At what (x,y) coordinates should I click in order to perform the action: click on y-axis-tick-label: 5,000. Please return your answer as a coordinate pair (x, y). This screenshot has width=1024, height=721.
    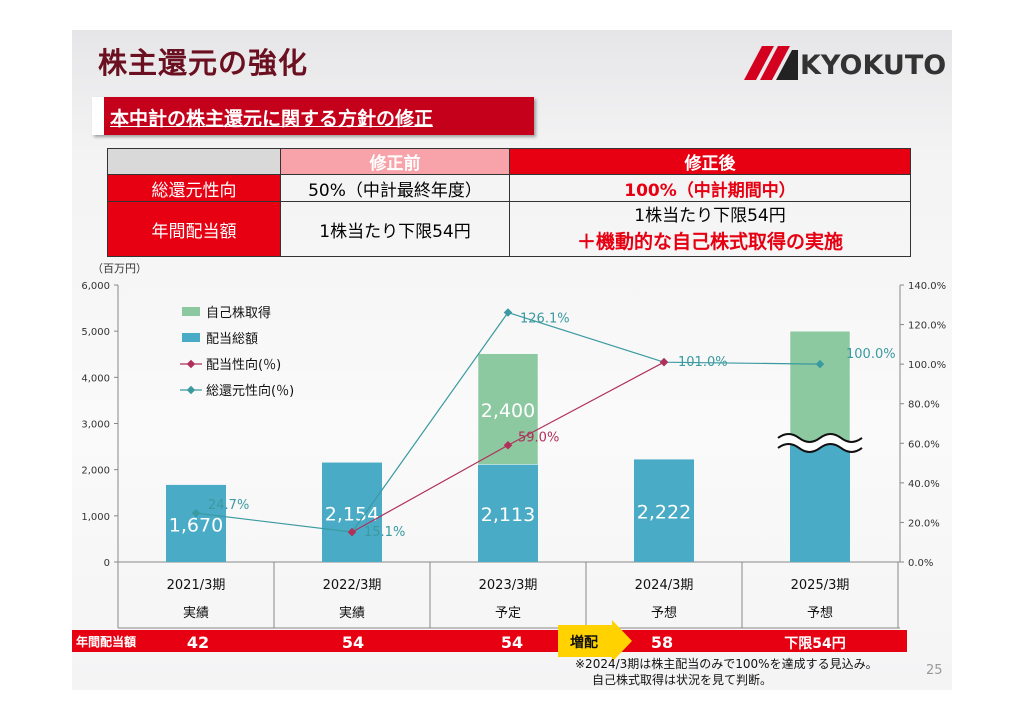
    Looking at the image, I should click on (95, 332).